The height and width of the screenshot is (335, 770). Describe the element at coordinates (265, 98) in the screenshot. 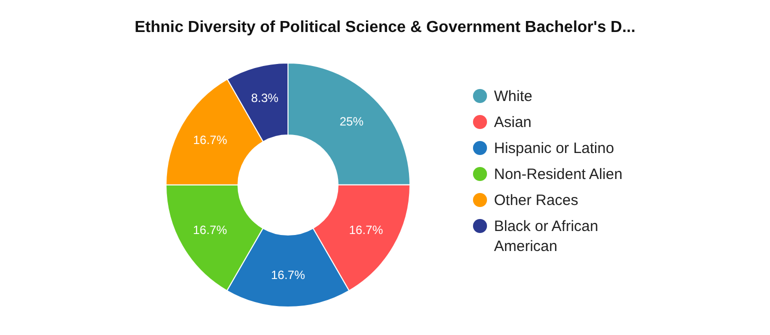

I see `data-label: 8.3%` at that location.